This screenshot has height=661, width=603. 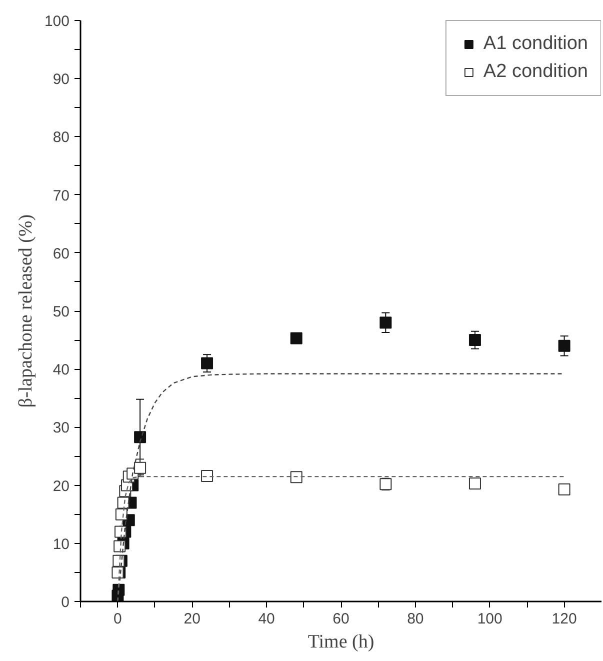 What do you see at coordinates (118, 619) in the screenshot?
I see `x-tick-label: 0` at bounding box center [118, 619].